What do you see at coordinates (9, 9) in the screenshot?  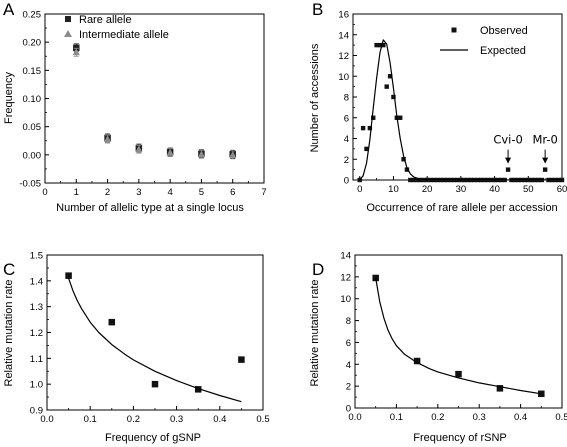 I see `panel-letter: A` at bounding box center [9, 9].